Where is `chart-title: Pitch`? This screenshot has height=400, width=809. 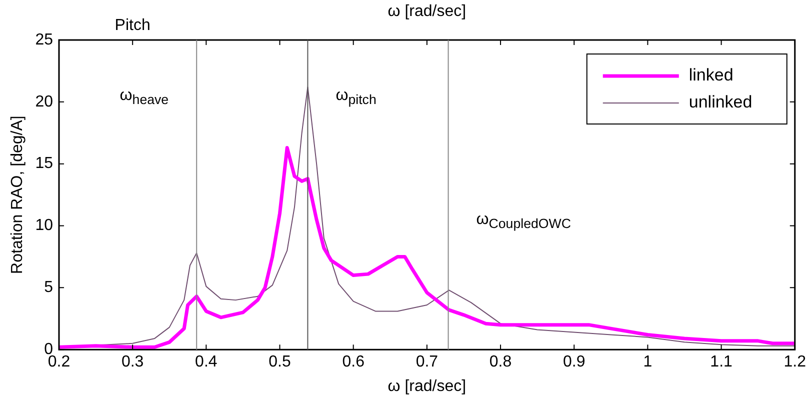
chart-title: Pitch is located at coordinates (132, 25).